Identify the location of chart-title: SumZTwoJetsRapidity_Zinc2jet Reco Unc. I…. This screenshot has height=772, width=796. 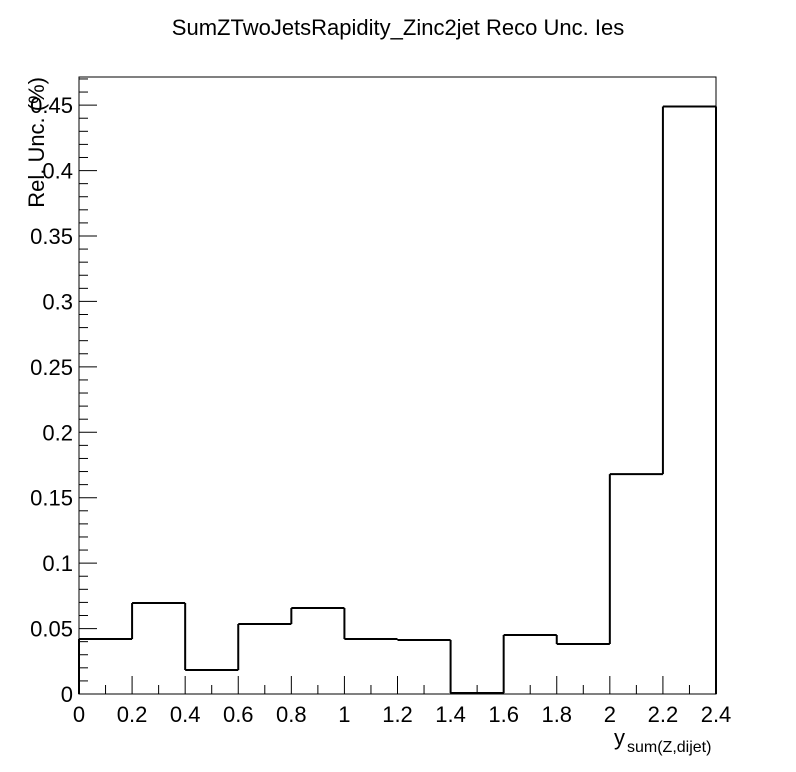
(398, 27).